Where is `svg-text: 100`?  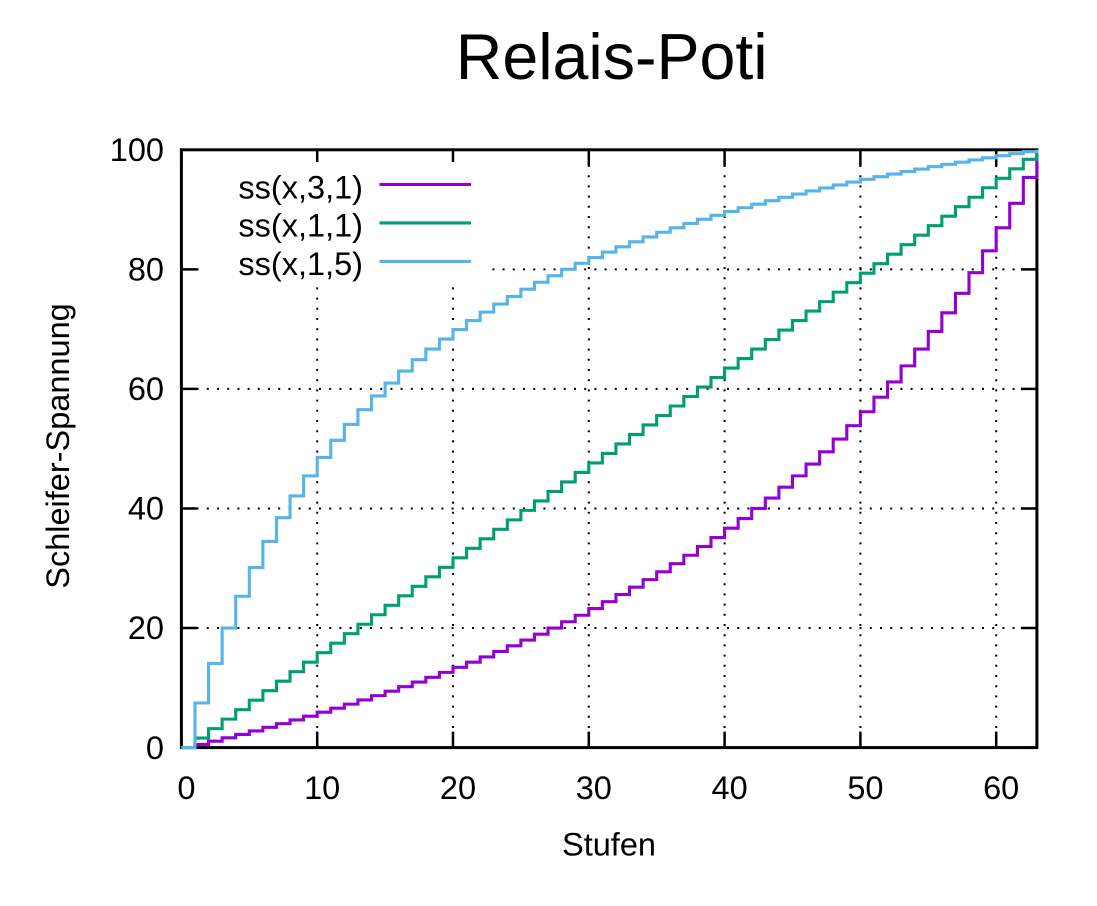
svg-text: 100 is located at coordinates (137, 150).